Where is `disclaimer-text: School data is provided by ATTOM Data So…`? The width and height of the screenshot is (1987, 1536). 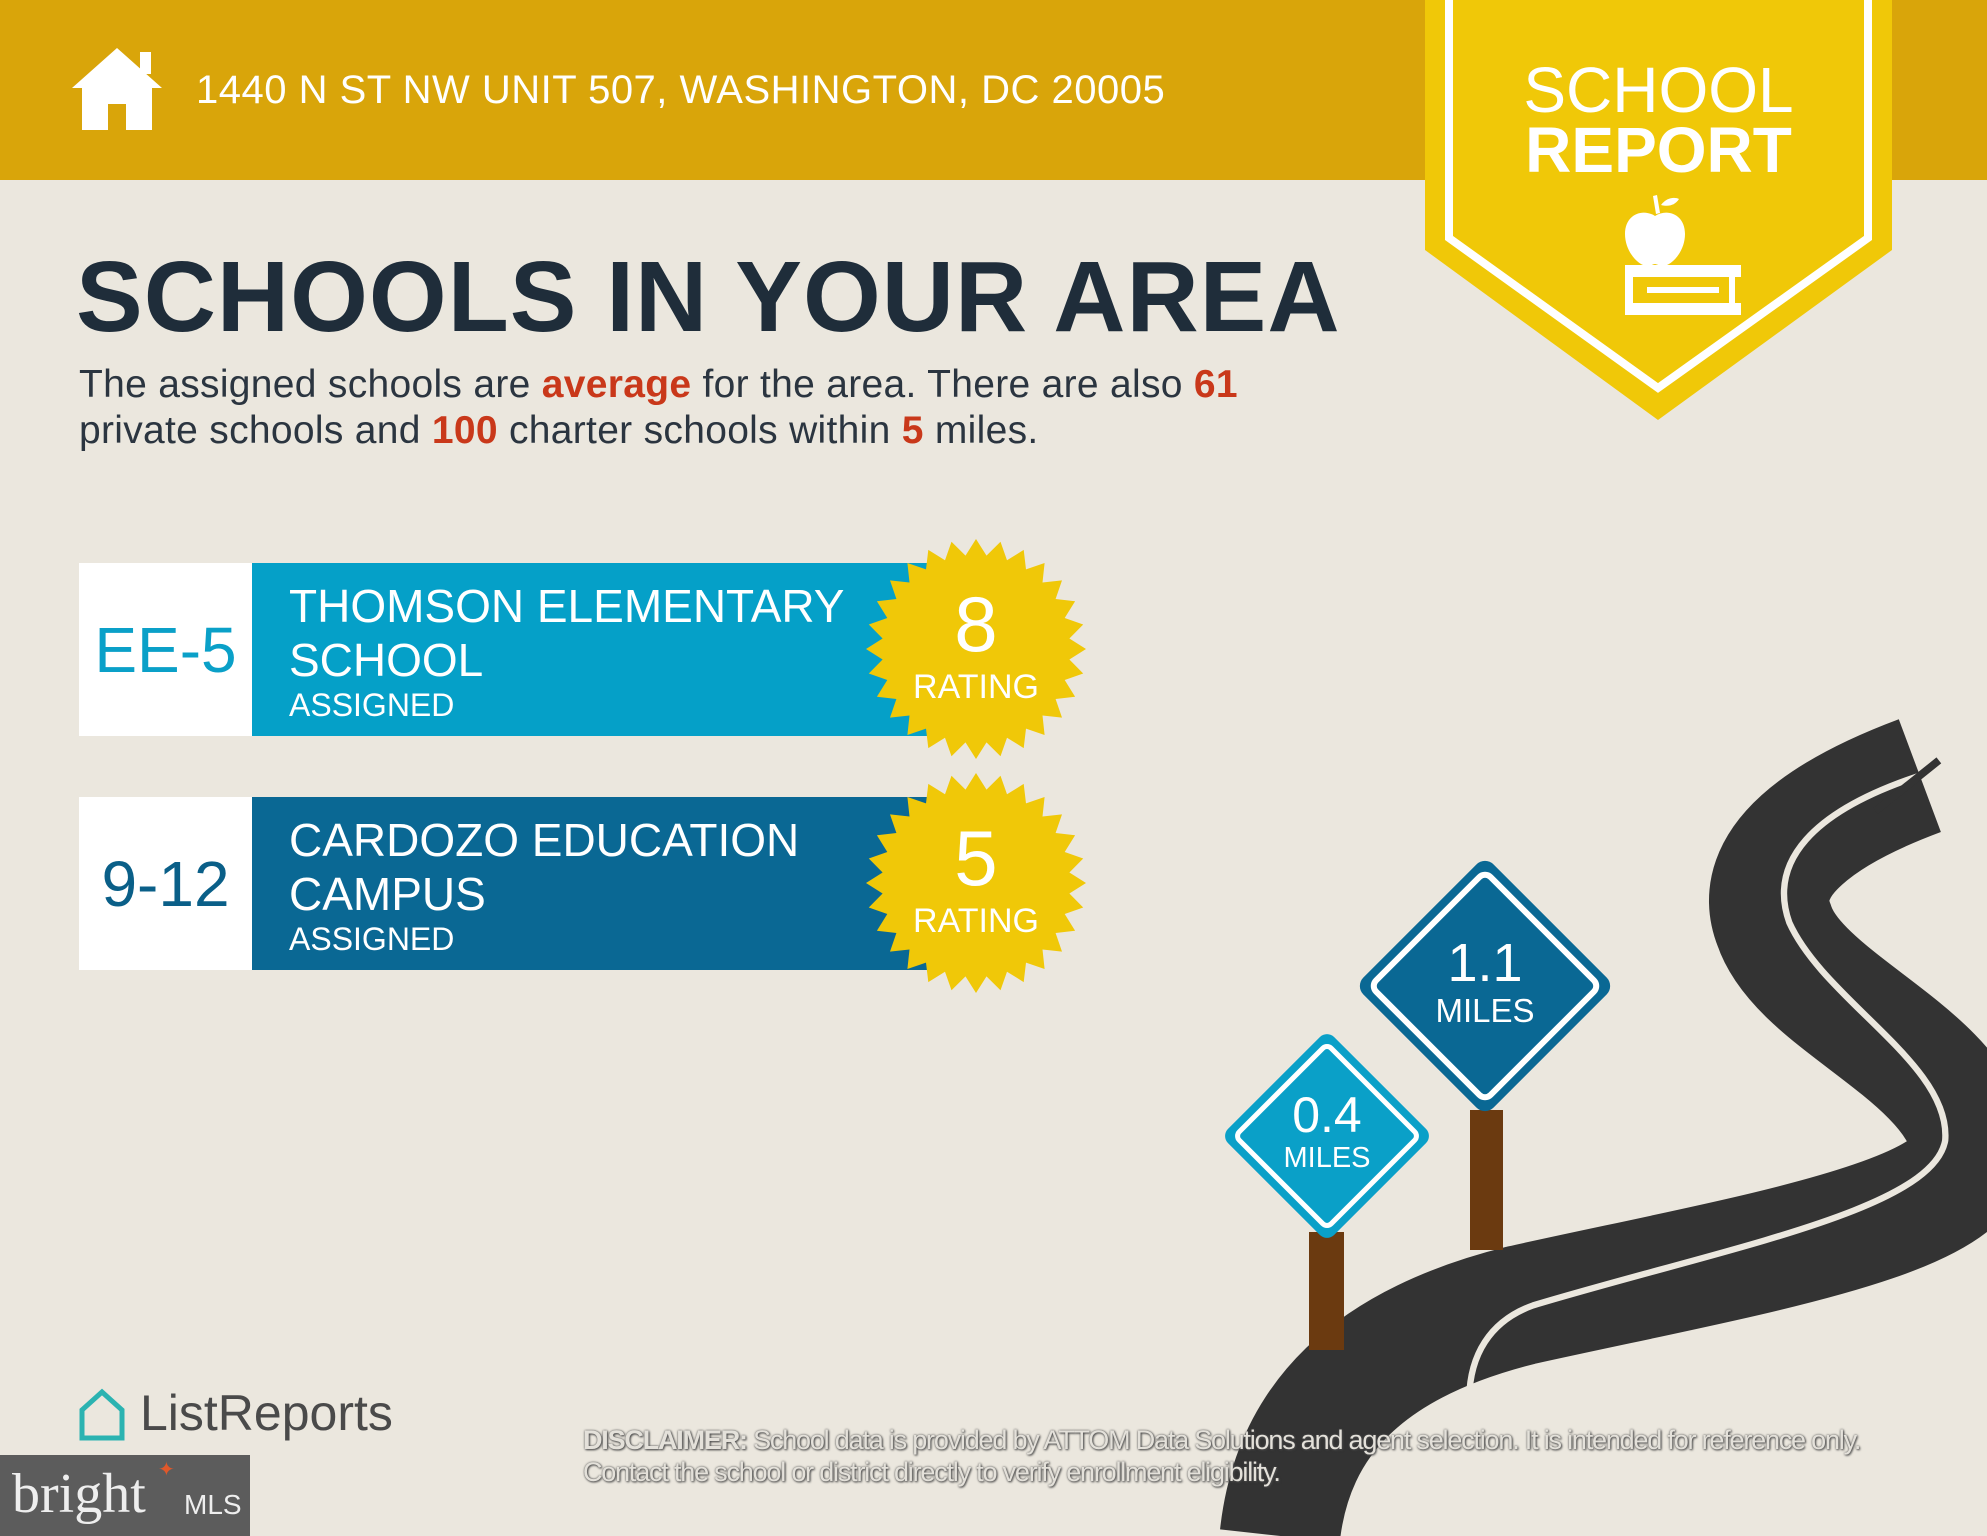 disclaimer-text: School data is provided by ATTOM Data So… is located at coordinates (1222, 1456).